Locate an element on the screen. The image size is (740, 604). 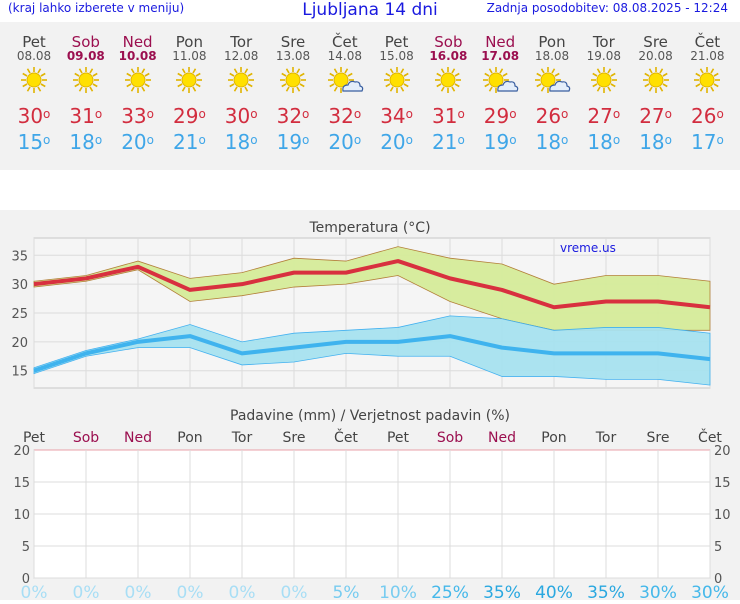
day-column: Ned 17.08 29o 19o is located at coordinates (500, 88).